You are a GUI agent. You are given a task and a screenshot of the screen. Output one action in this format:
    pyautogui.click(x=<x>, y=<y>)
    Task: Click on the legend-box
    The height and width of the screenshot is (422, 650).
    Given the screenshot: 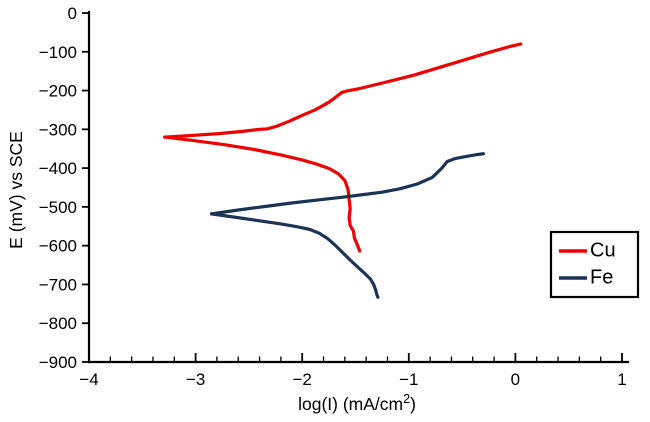 What is the action you would take?
    pyautogui.click(x=594, y=264)
    